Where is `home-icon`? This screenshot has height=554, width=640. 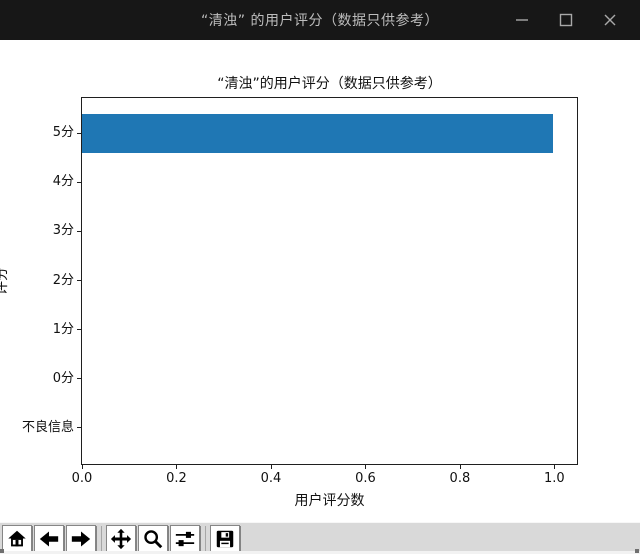 home-icon is located at coordinates (17, 538).